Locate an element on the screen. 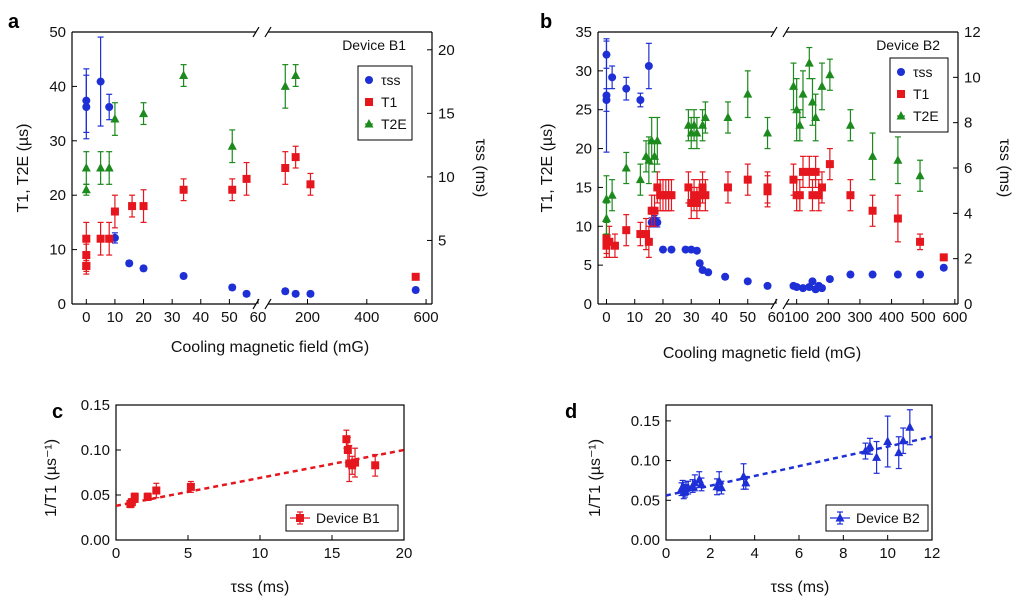 The width and height of the screenshot is (1024, 600). y-tick-label: 0.10 is located at coordinates (645, 461).